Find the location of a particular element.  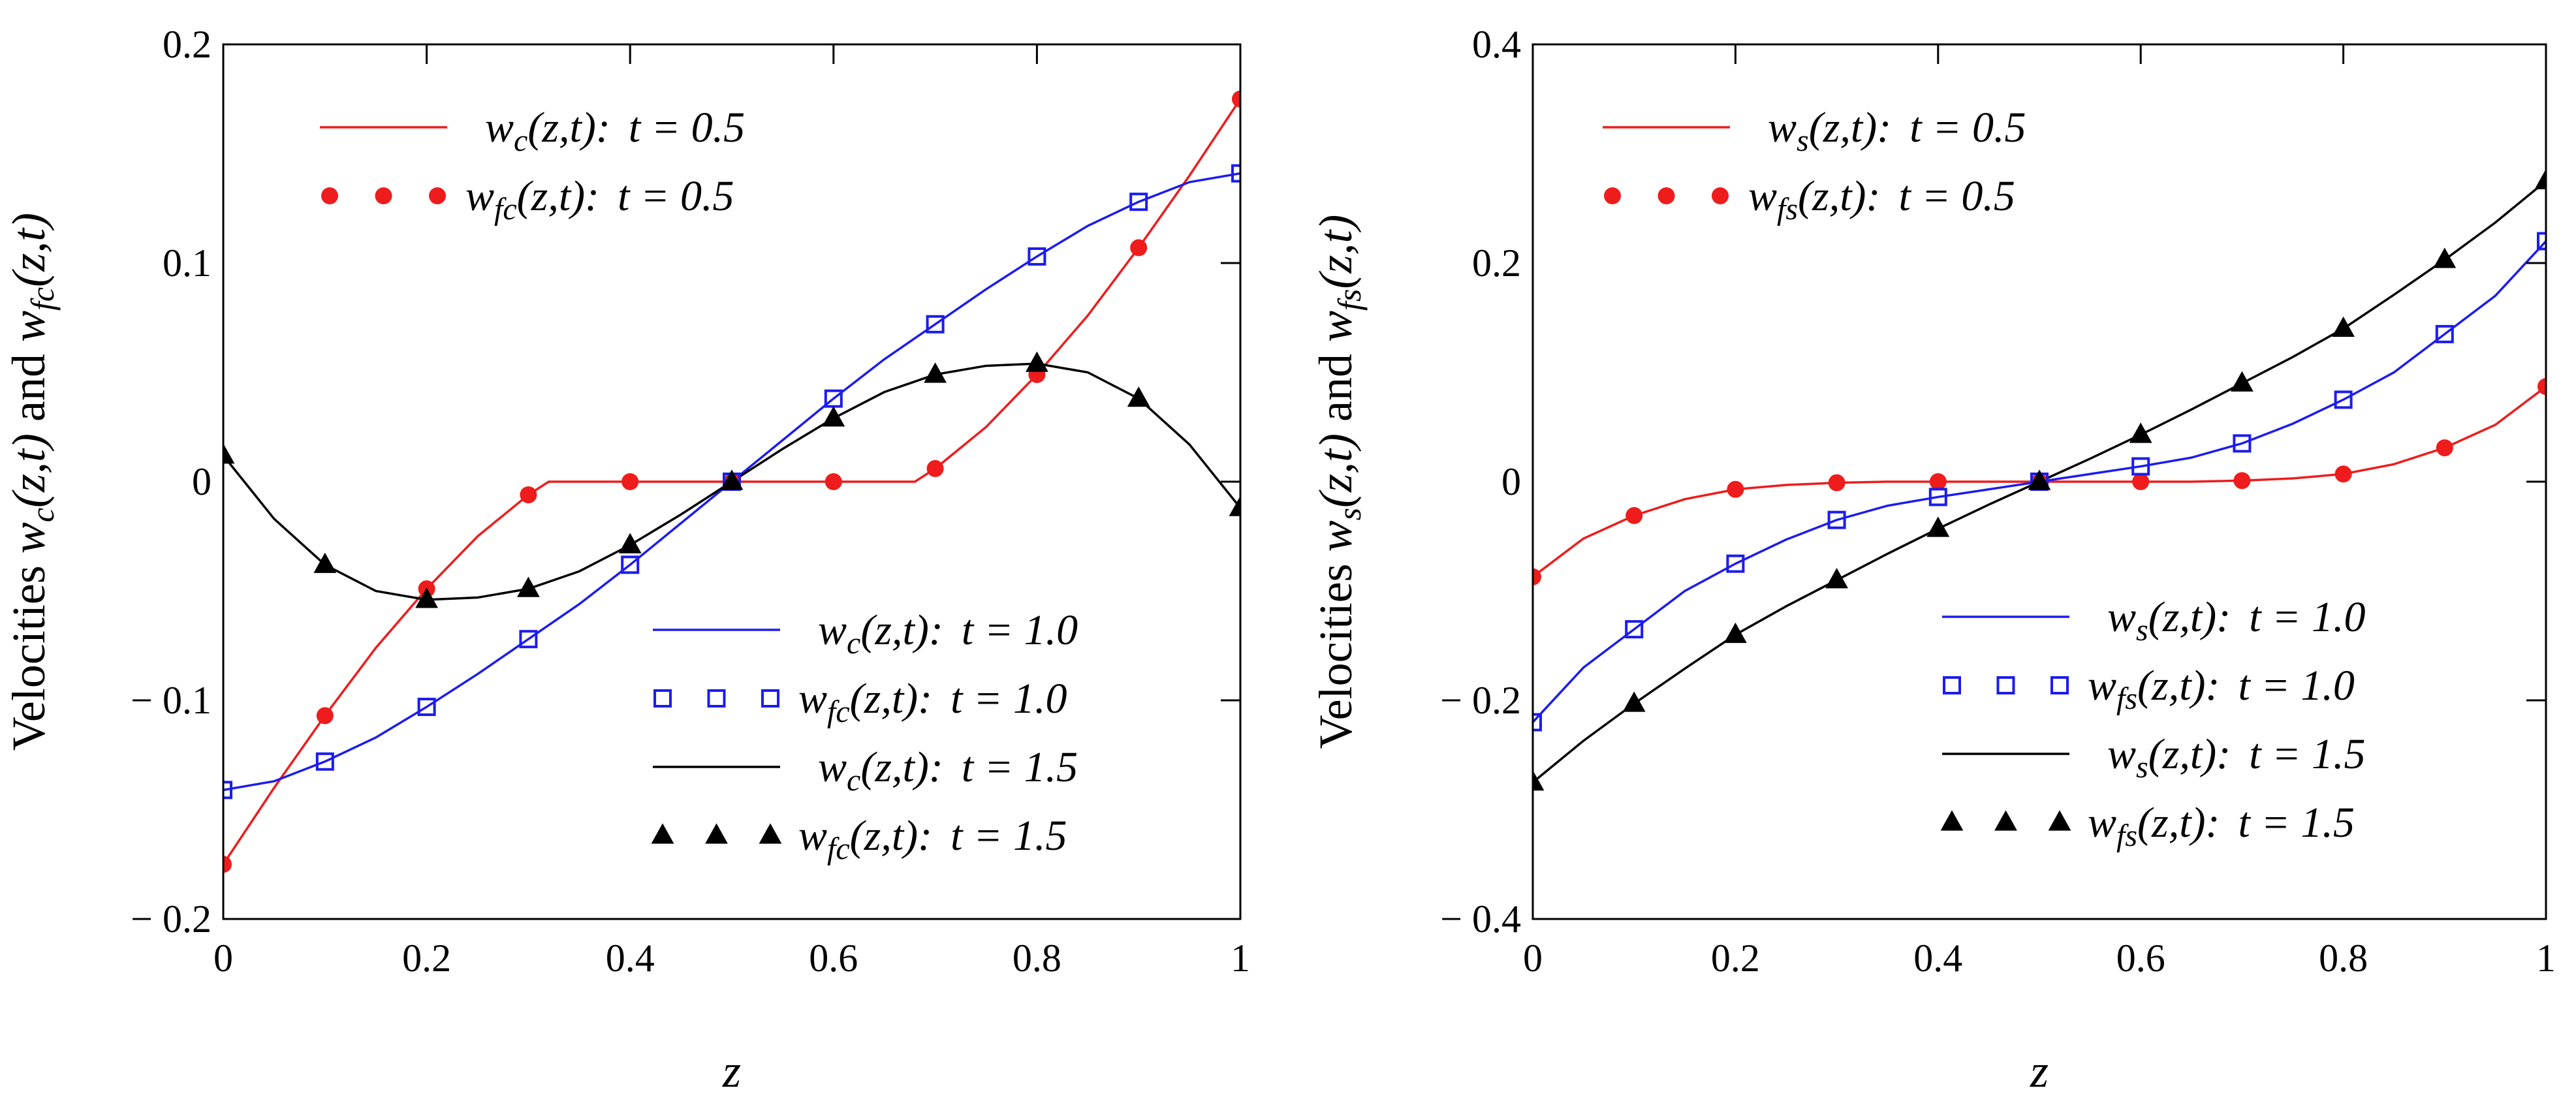

y-tick-label: 0.4 is located at coordinates (1496, 45).